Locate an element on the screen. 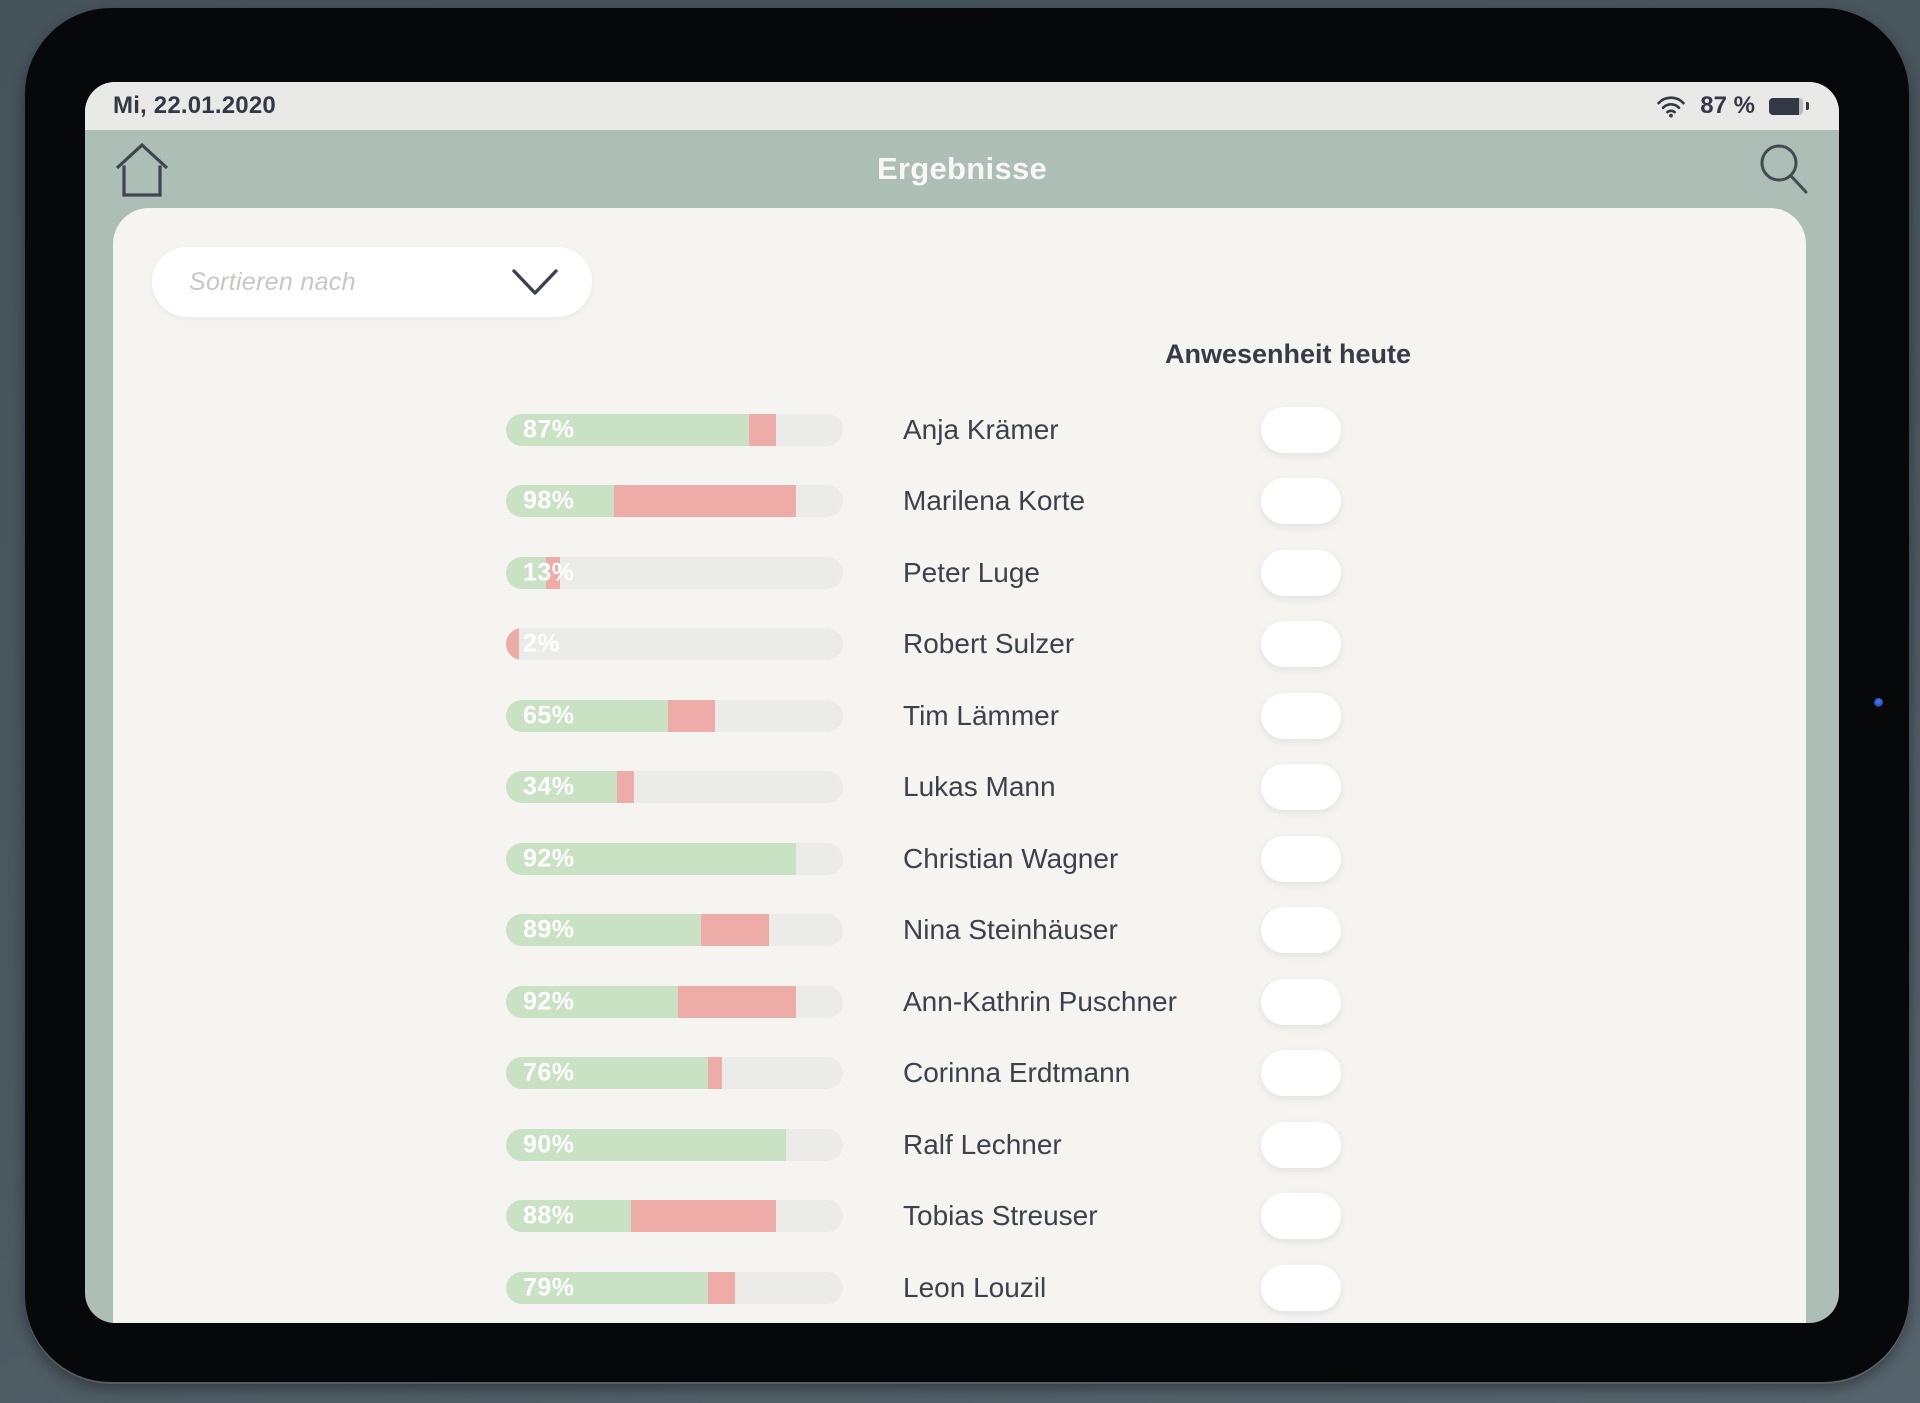 The image size is (1920, 1403). sort-dropdown: Sortieren nach is located at coordinates (372, 282).